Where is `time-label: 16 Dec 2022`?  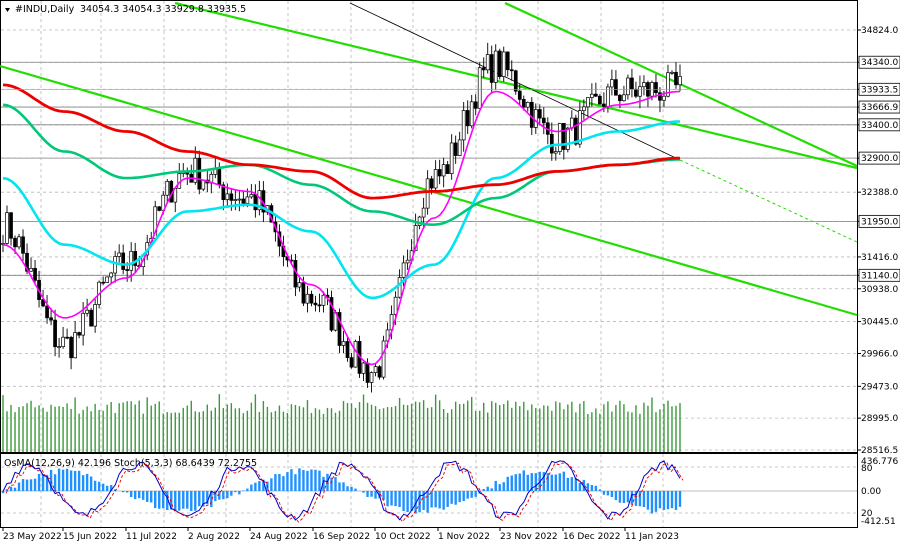 time-label: 16 Dec 2022 is located at coordinates (592, 537).